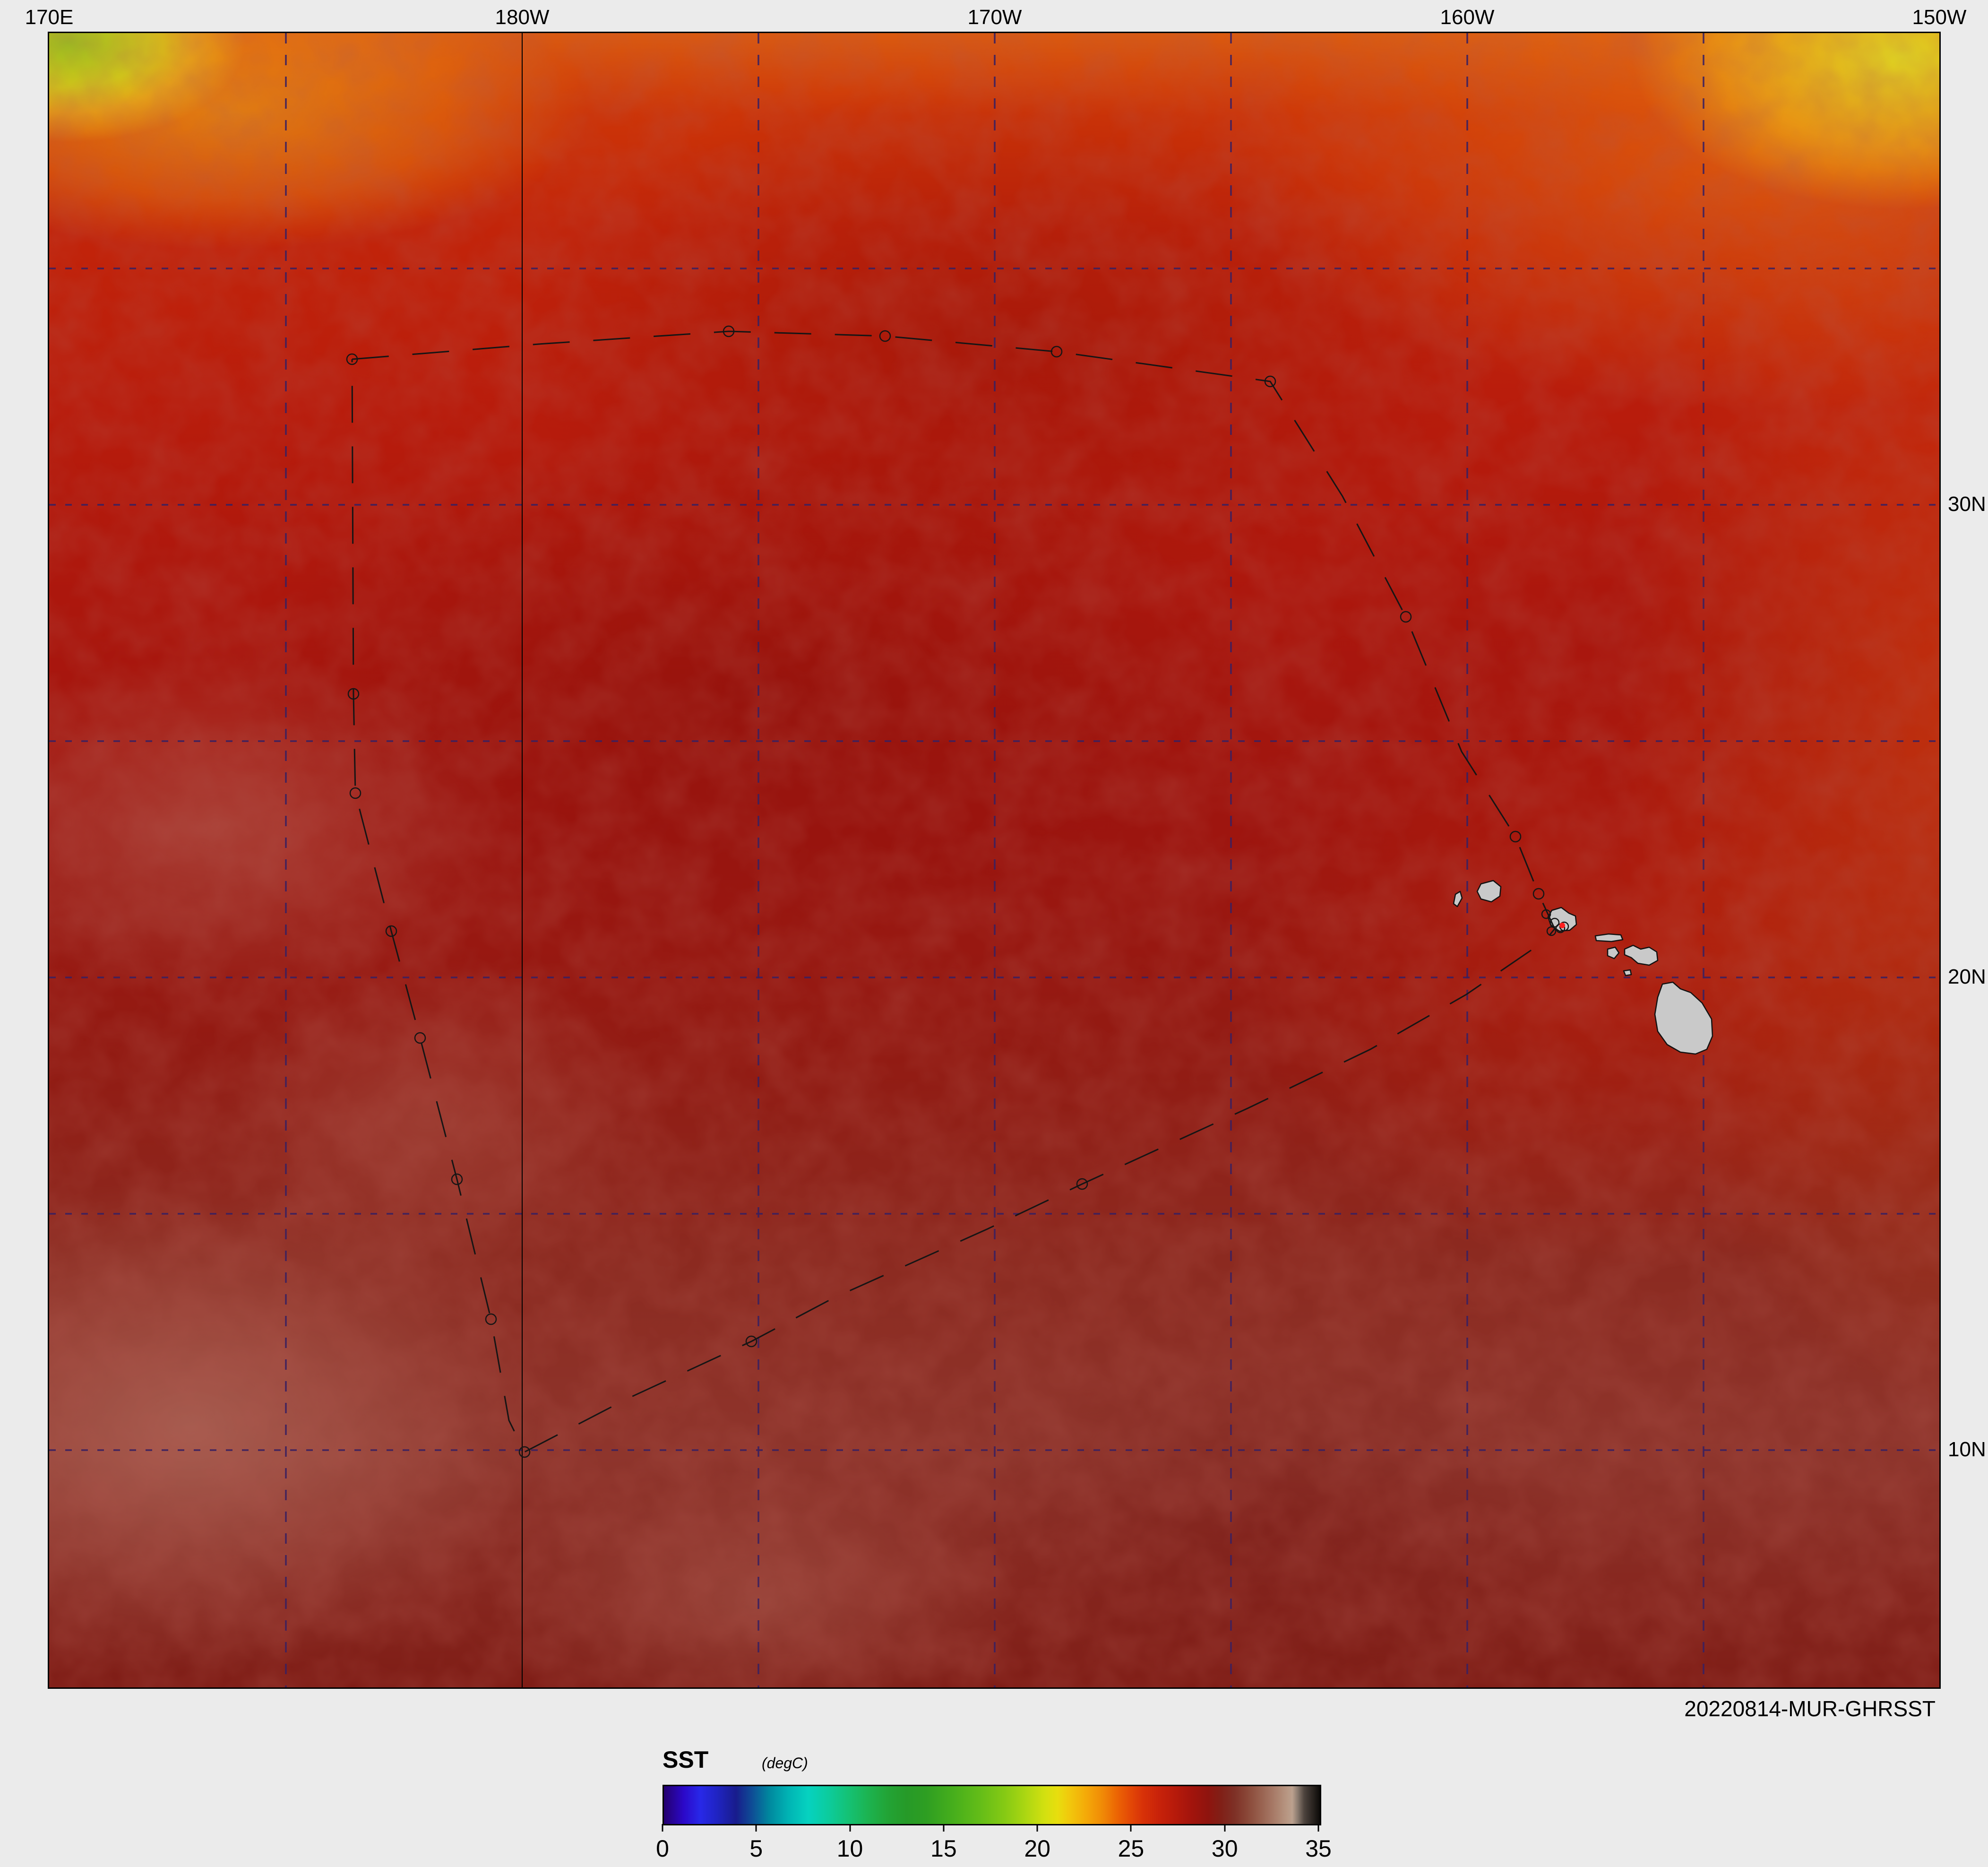  What do you see at coordinates (1318, 1848) in the screenshot?
I see `colorbar-tick-label: 35` at bounding box center [1318, 1848].